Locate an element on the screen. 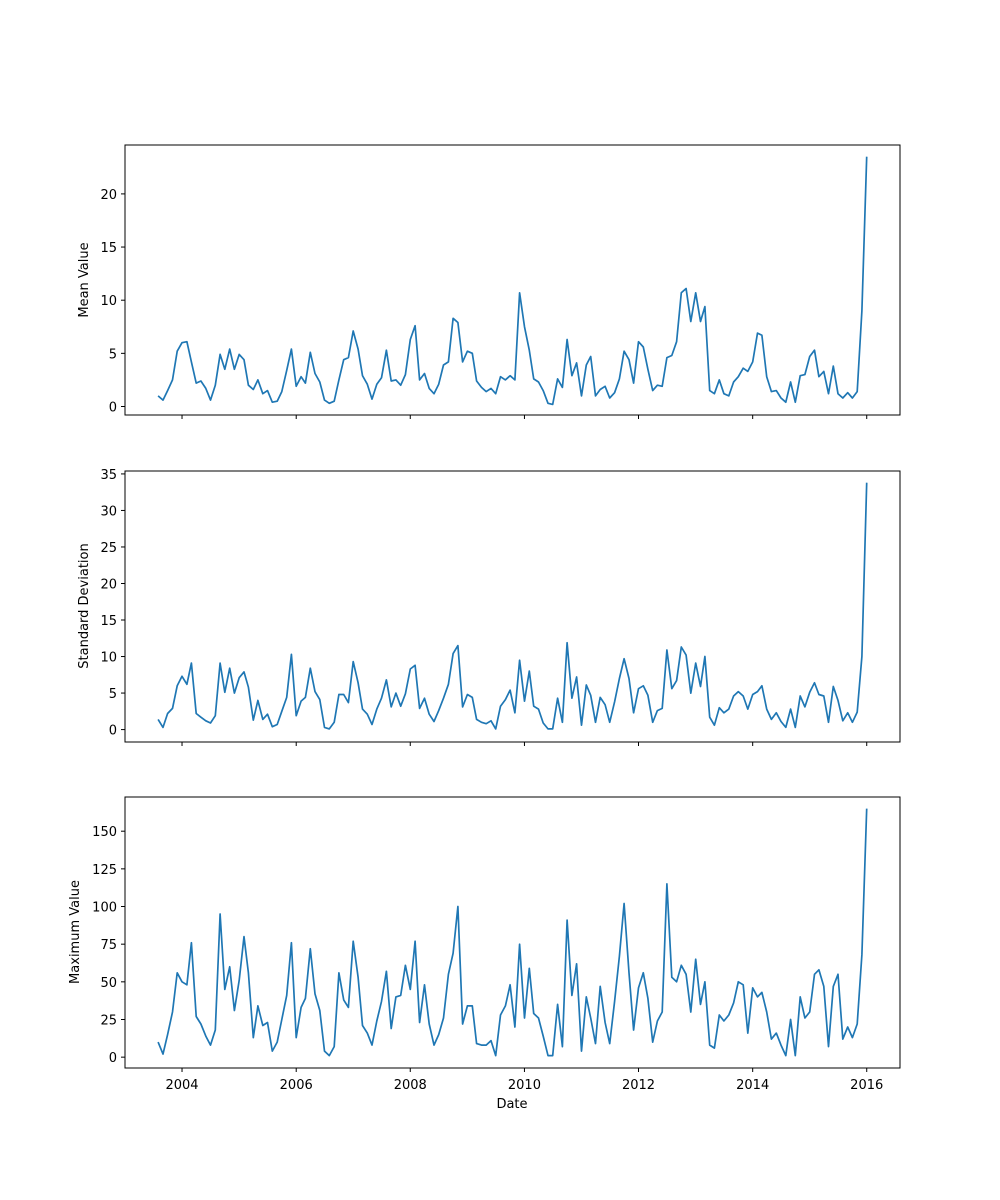 The height and width of the screenshot is (1200, 1000). standard-deviation-y-tick-label: 25 is located at coordinates (108, 548).